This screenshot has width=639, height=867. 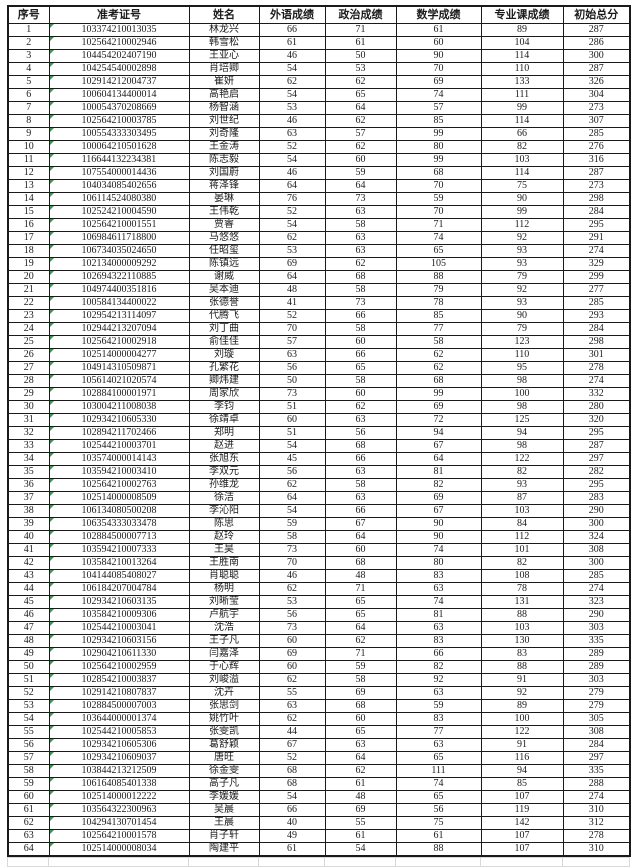 What do you see at coordinates (292, 680) in the screenshot?
I see `foreign-lang-score-cell: 62` at bounding box center [292, 680].